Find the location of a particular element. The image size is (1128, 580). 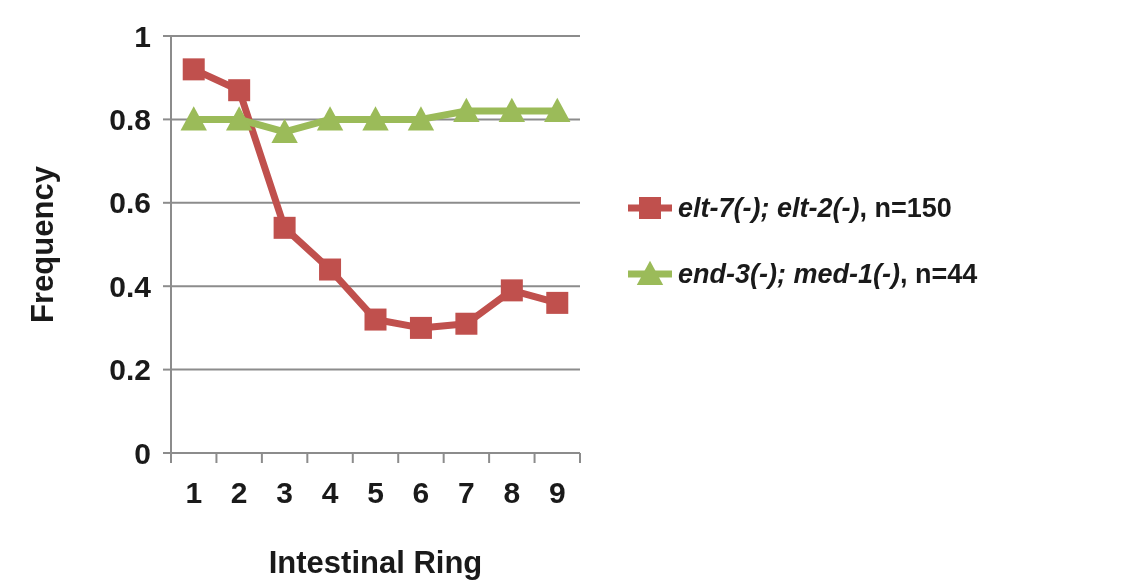

legend-label: elt-7(-); elt-2(-), n=150 is located at coordinates (815, 208).